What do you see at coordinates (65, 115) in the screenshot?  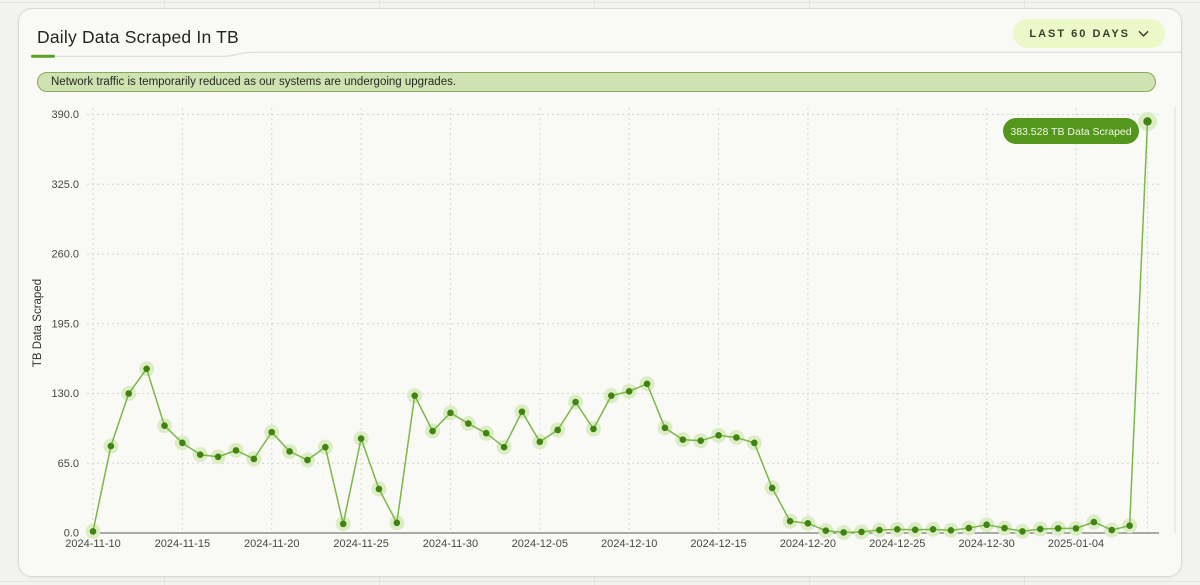 I see `y-tick-label: 390.0` at bounding box center [65, 115].